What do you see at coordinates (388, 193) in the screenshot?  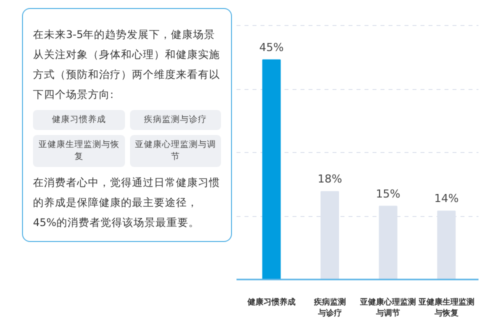 I see `data-label: 15%` at bounding box center [388, 193].